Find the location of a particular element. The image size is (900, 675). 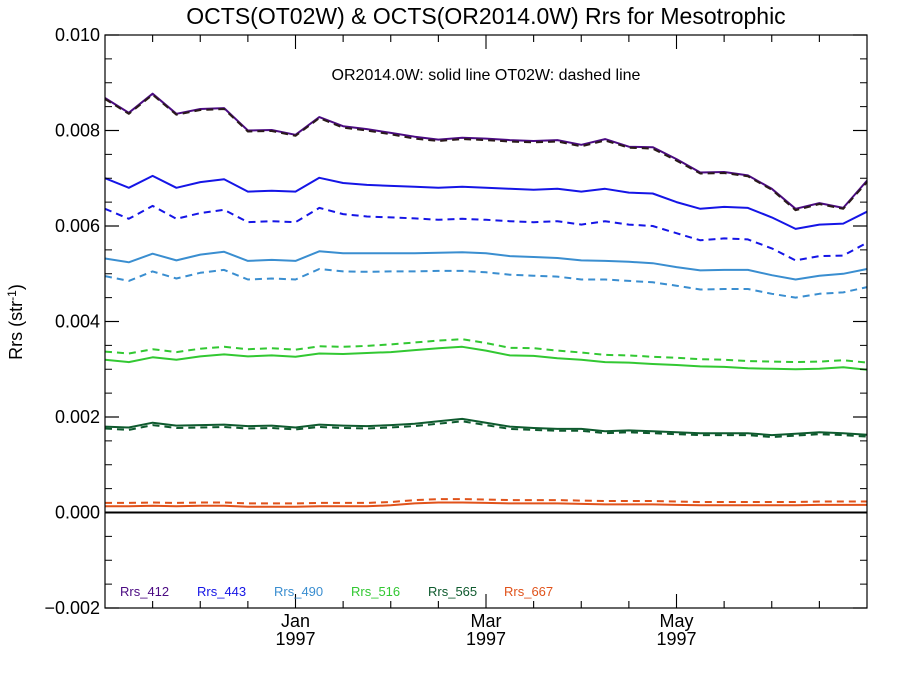

y-axis-label-main: Rrs (str is located at coordinates (16, 330).